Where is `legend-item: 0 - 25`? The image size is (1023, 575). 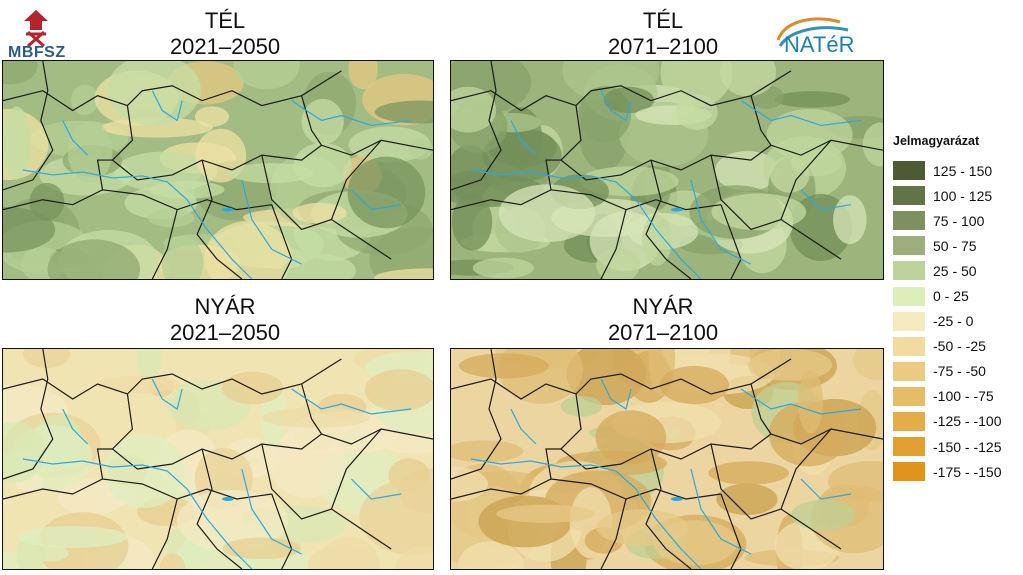 legend-item: 0 - 25 is located at coordinates (955, 295).